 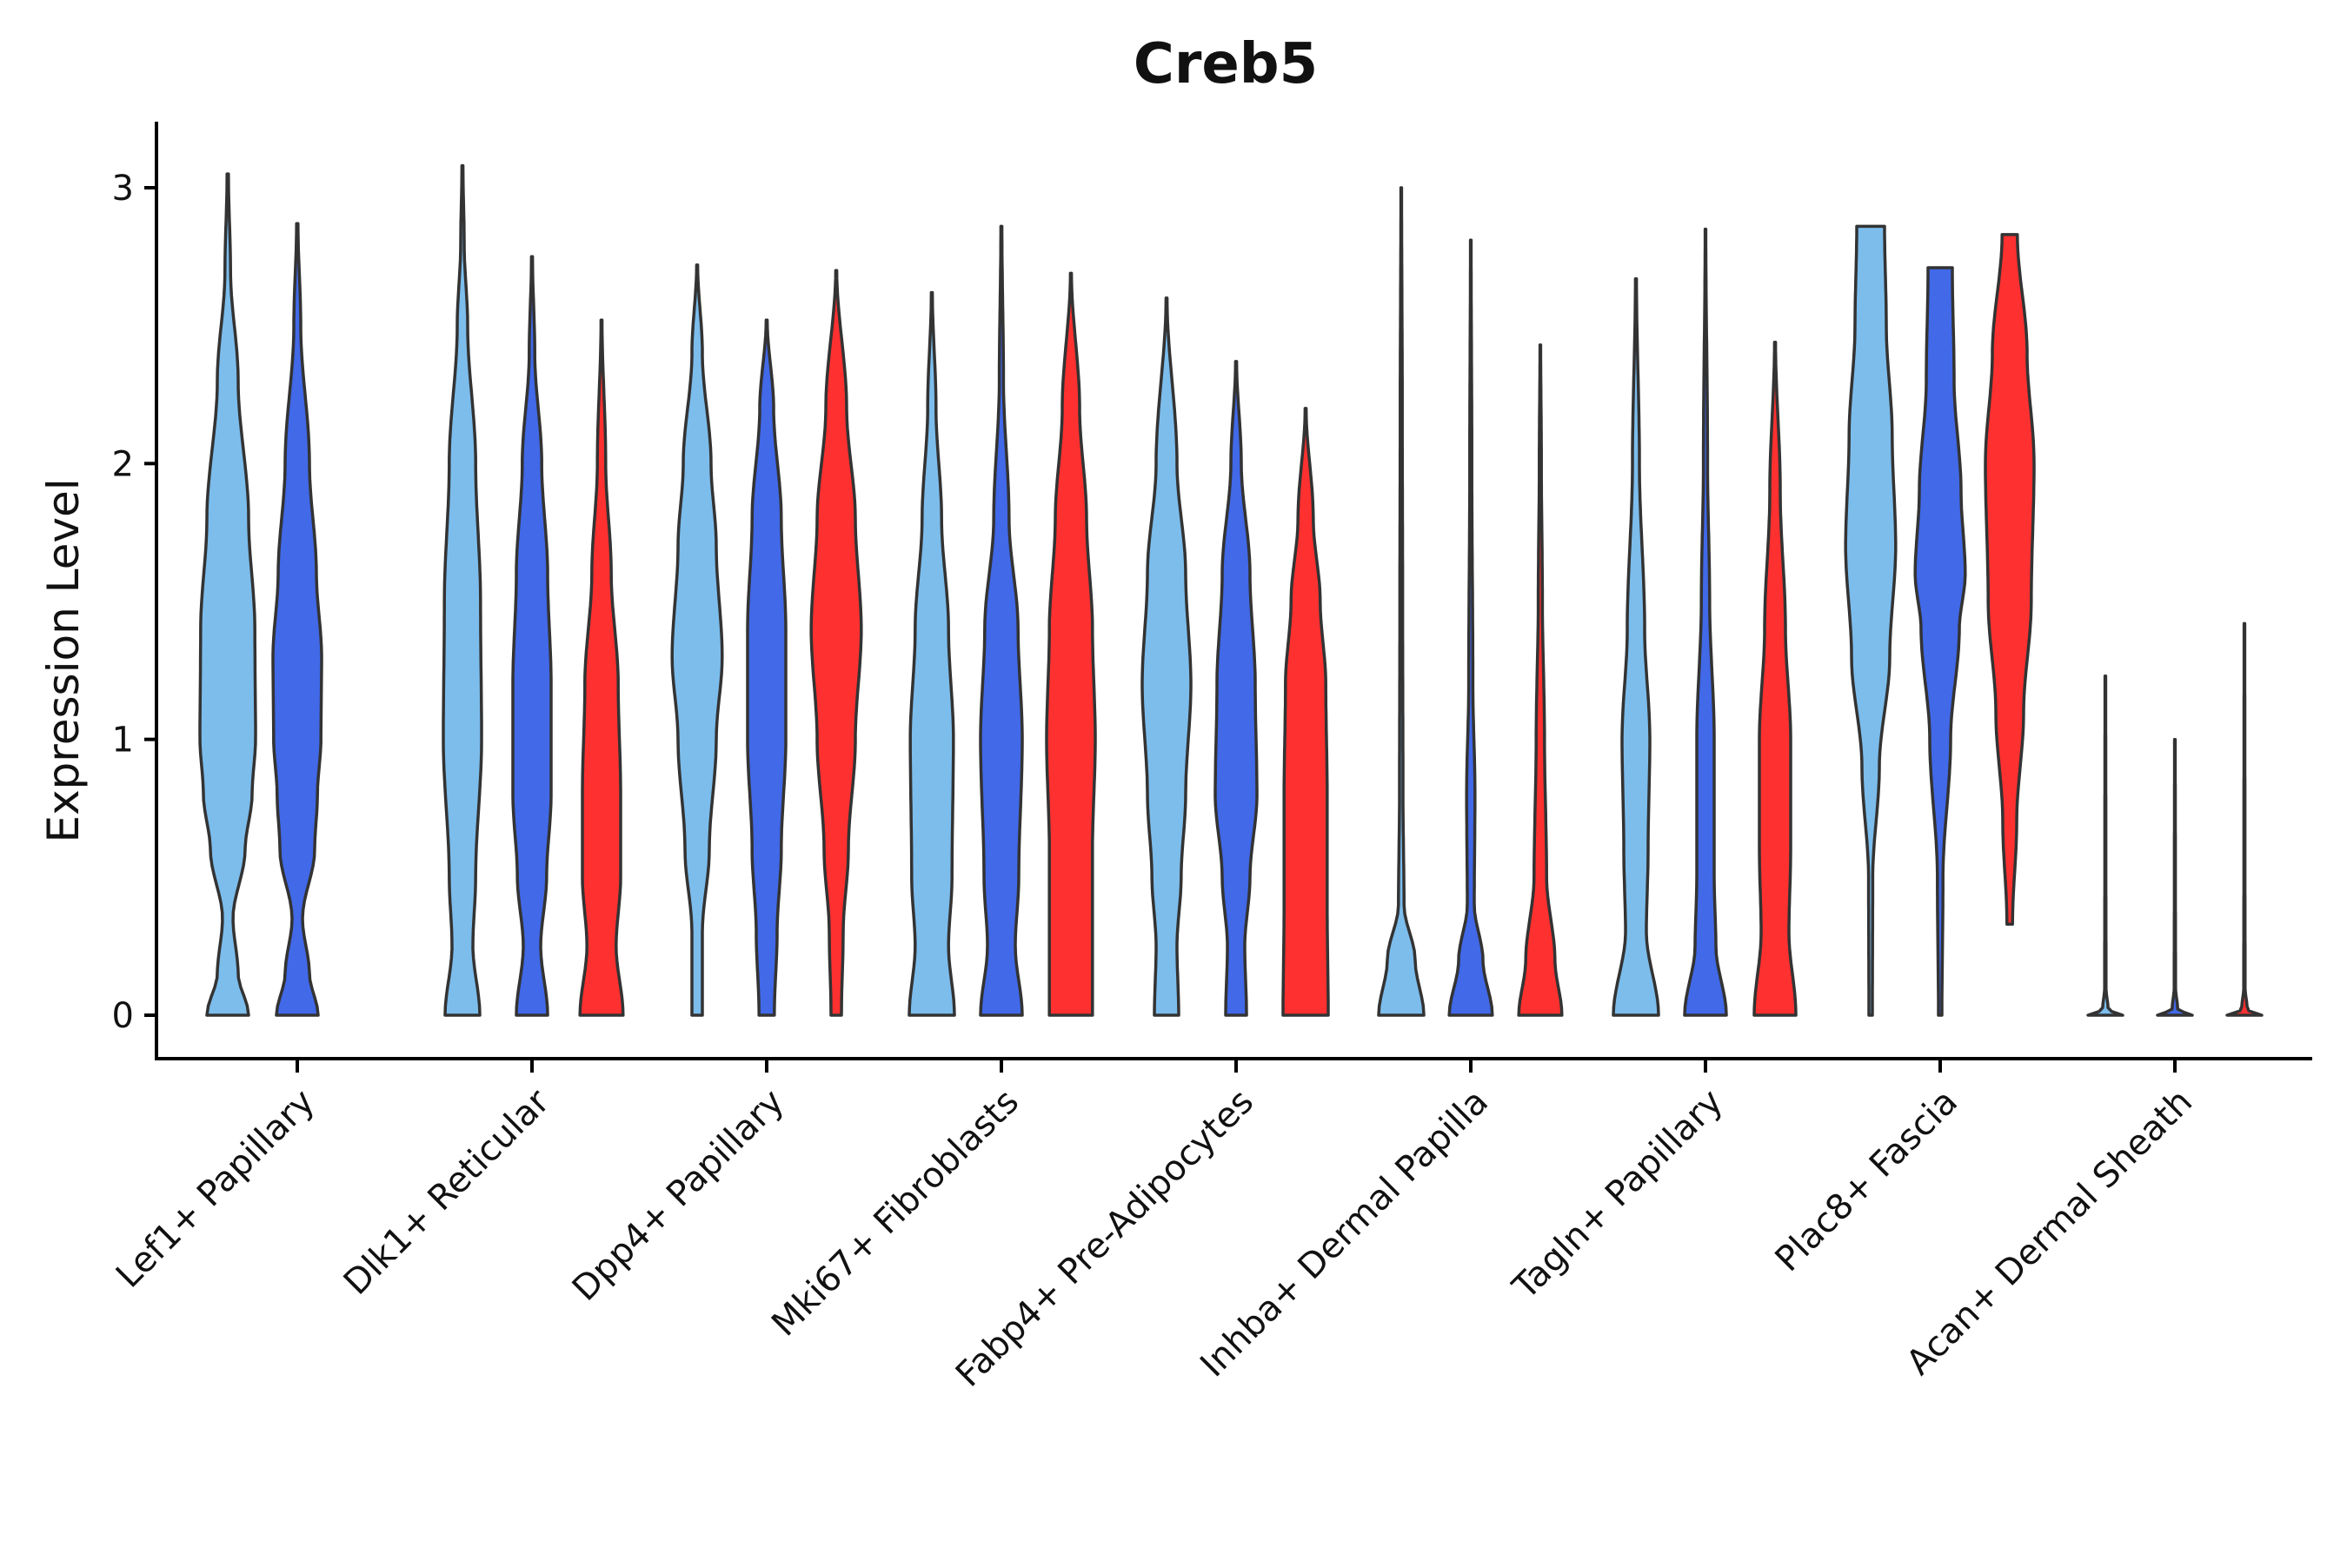 What do you see at coordinates (896, 1213) in the screenshot?
I see `x-tick-label: Mki67+ Fibroblasts` at bounding box center [896, 1213].